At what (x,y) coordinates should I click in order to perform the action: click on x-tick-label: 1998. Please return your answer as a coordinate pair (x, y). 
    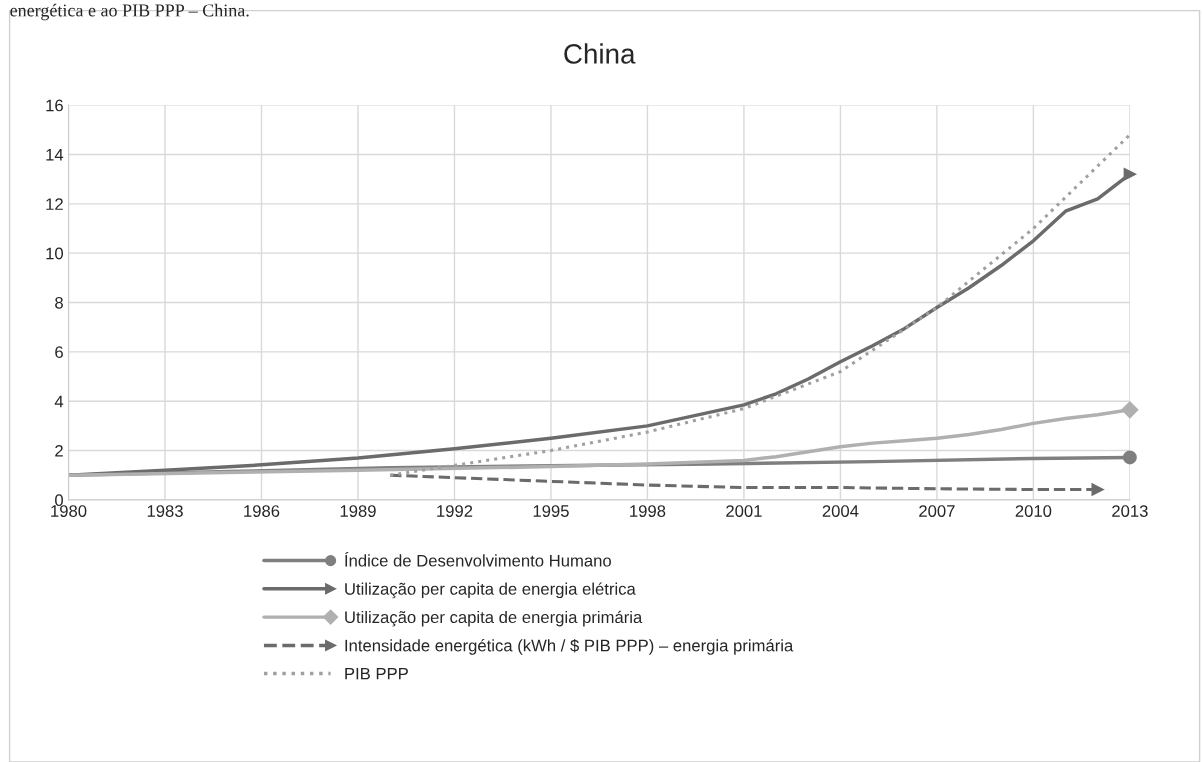
    Looking at the image, I should click on (648, 511).